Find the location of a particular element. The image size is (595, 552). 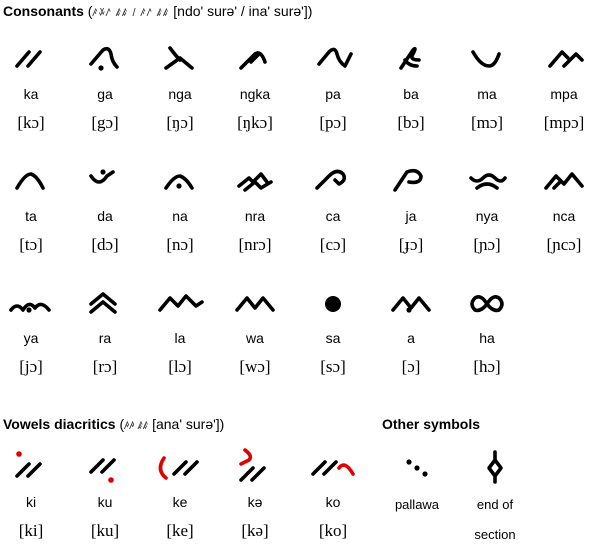

consonant-name: ta is located at coordinates (31, 216).